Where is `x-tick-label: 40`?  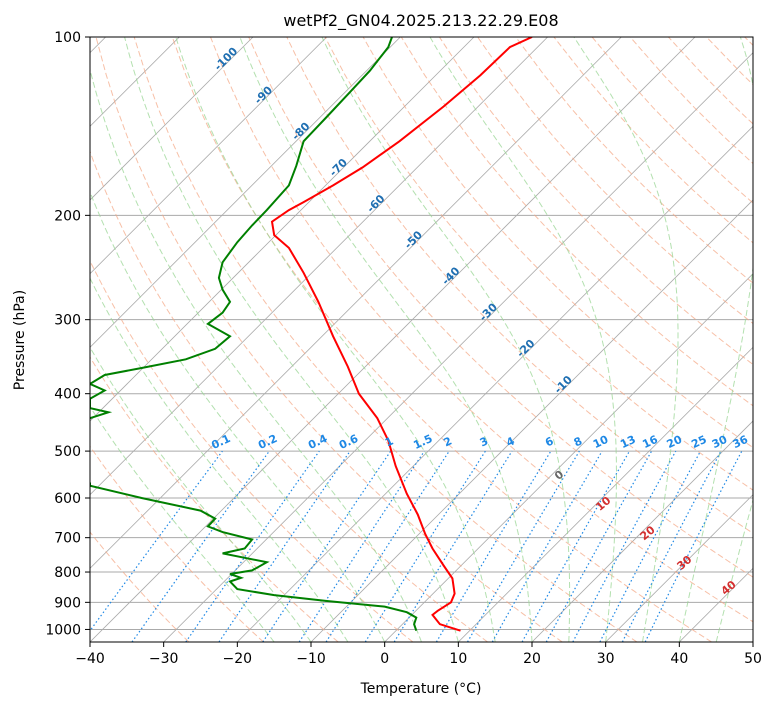 x-tick-label: 40 is located at coordinates (679, 659).